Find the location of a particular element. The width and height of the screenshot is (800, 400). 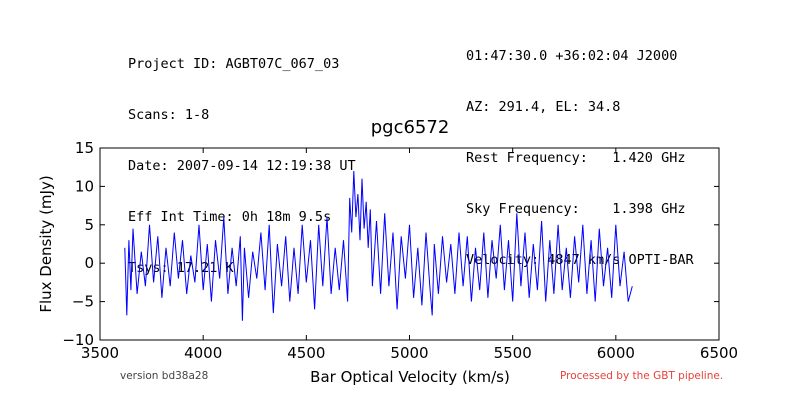

x-tick-label: 5000 is located at coordinates (409, 353).